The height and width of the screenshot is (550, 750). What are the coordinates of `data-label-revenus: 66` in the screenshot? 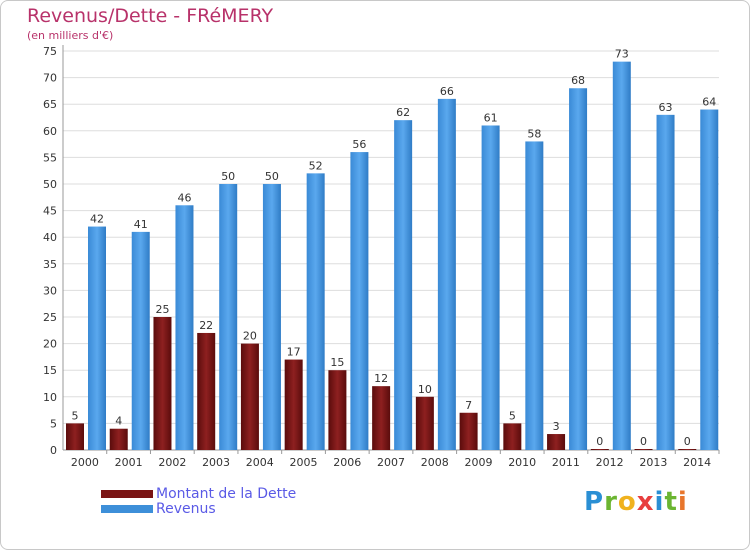 It's located at (447, 91).